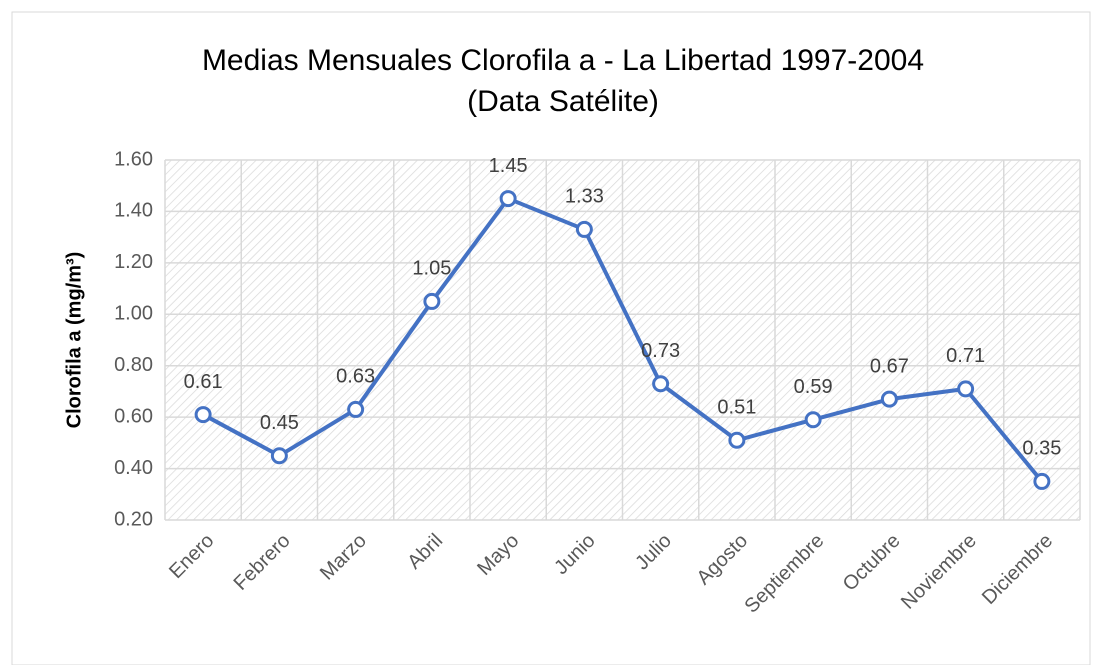 Image resolution: width=1101 pixels, height=665 pixels. I want to click on data-label: 0.73, so click(660, 351).